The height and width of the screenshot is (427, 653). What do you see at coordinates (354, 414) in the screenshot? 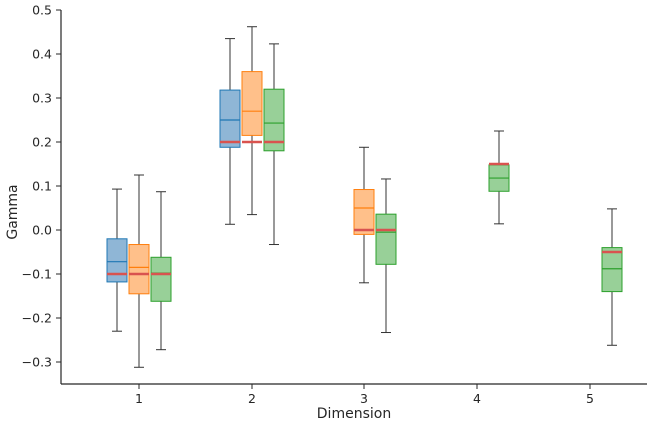
I see `x-axis-title: Dimension` at bounding box center [354, 414].